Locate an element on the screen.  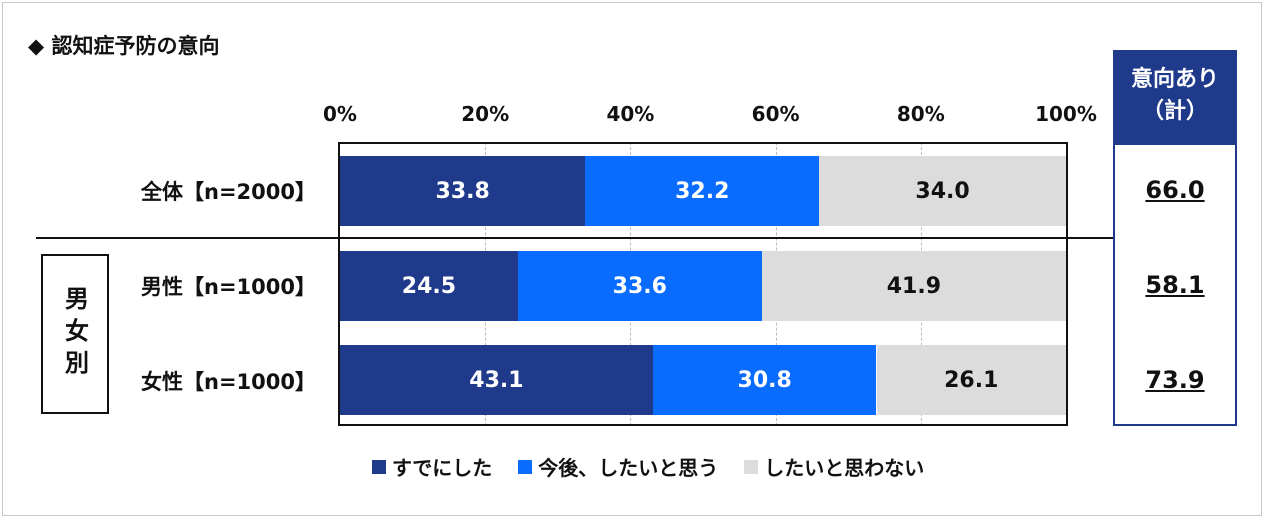
bar-data-label: 41.9 is located at coordinates (914, 286).